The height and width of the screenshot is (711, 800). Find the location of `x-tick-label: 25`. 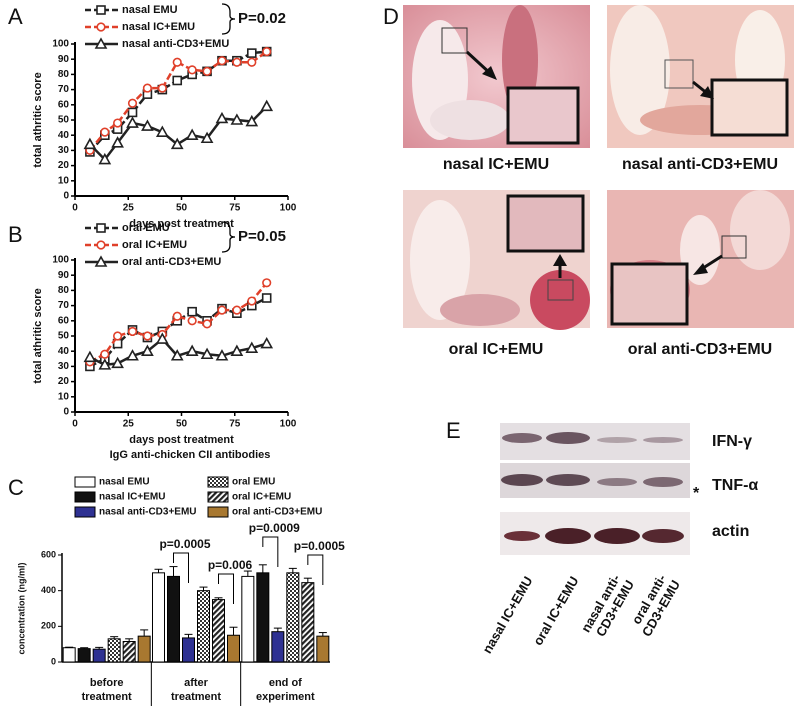

x-tick-label: 25 is located at coordinates (129, 208).